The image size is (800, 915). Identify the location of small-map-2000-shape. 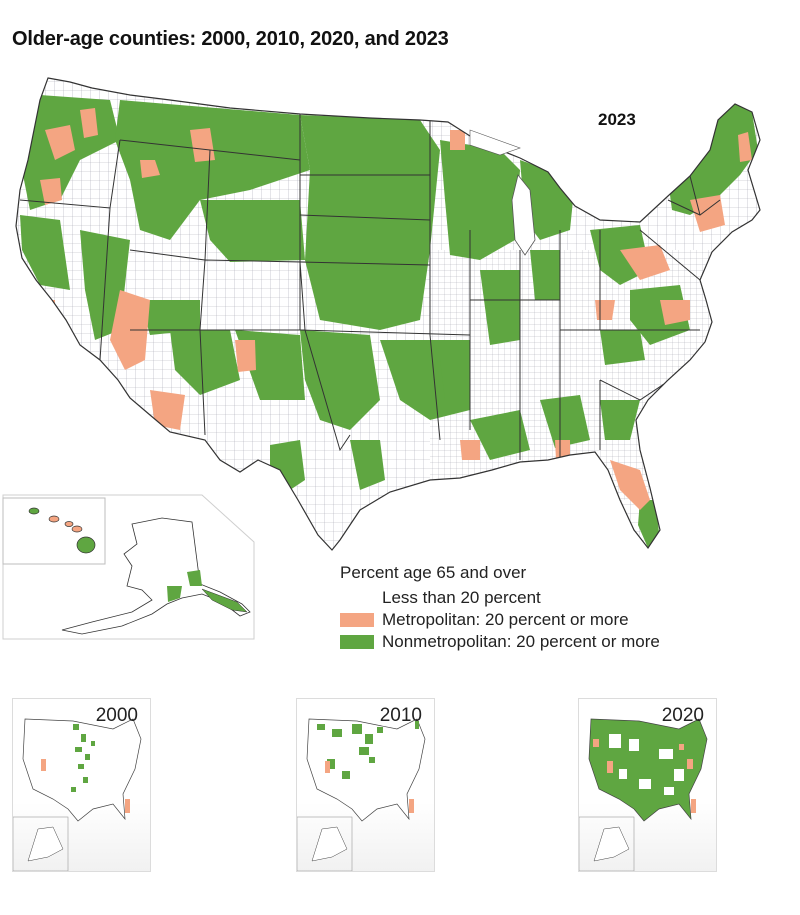
(77, 794).